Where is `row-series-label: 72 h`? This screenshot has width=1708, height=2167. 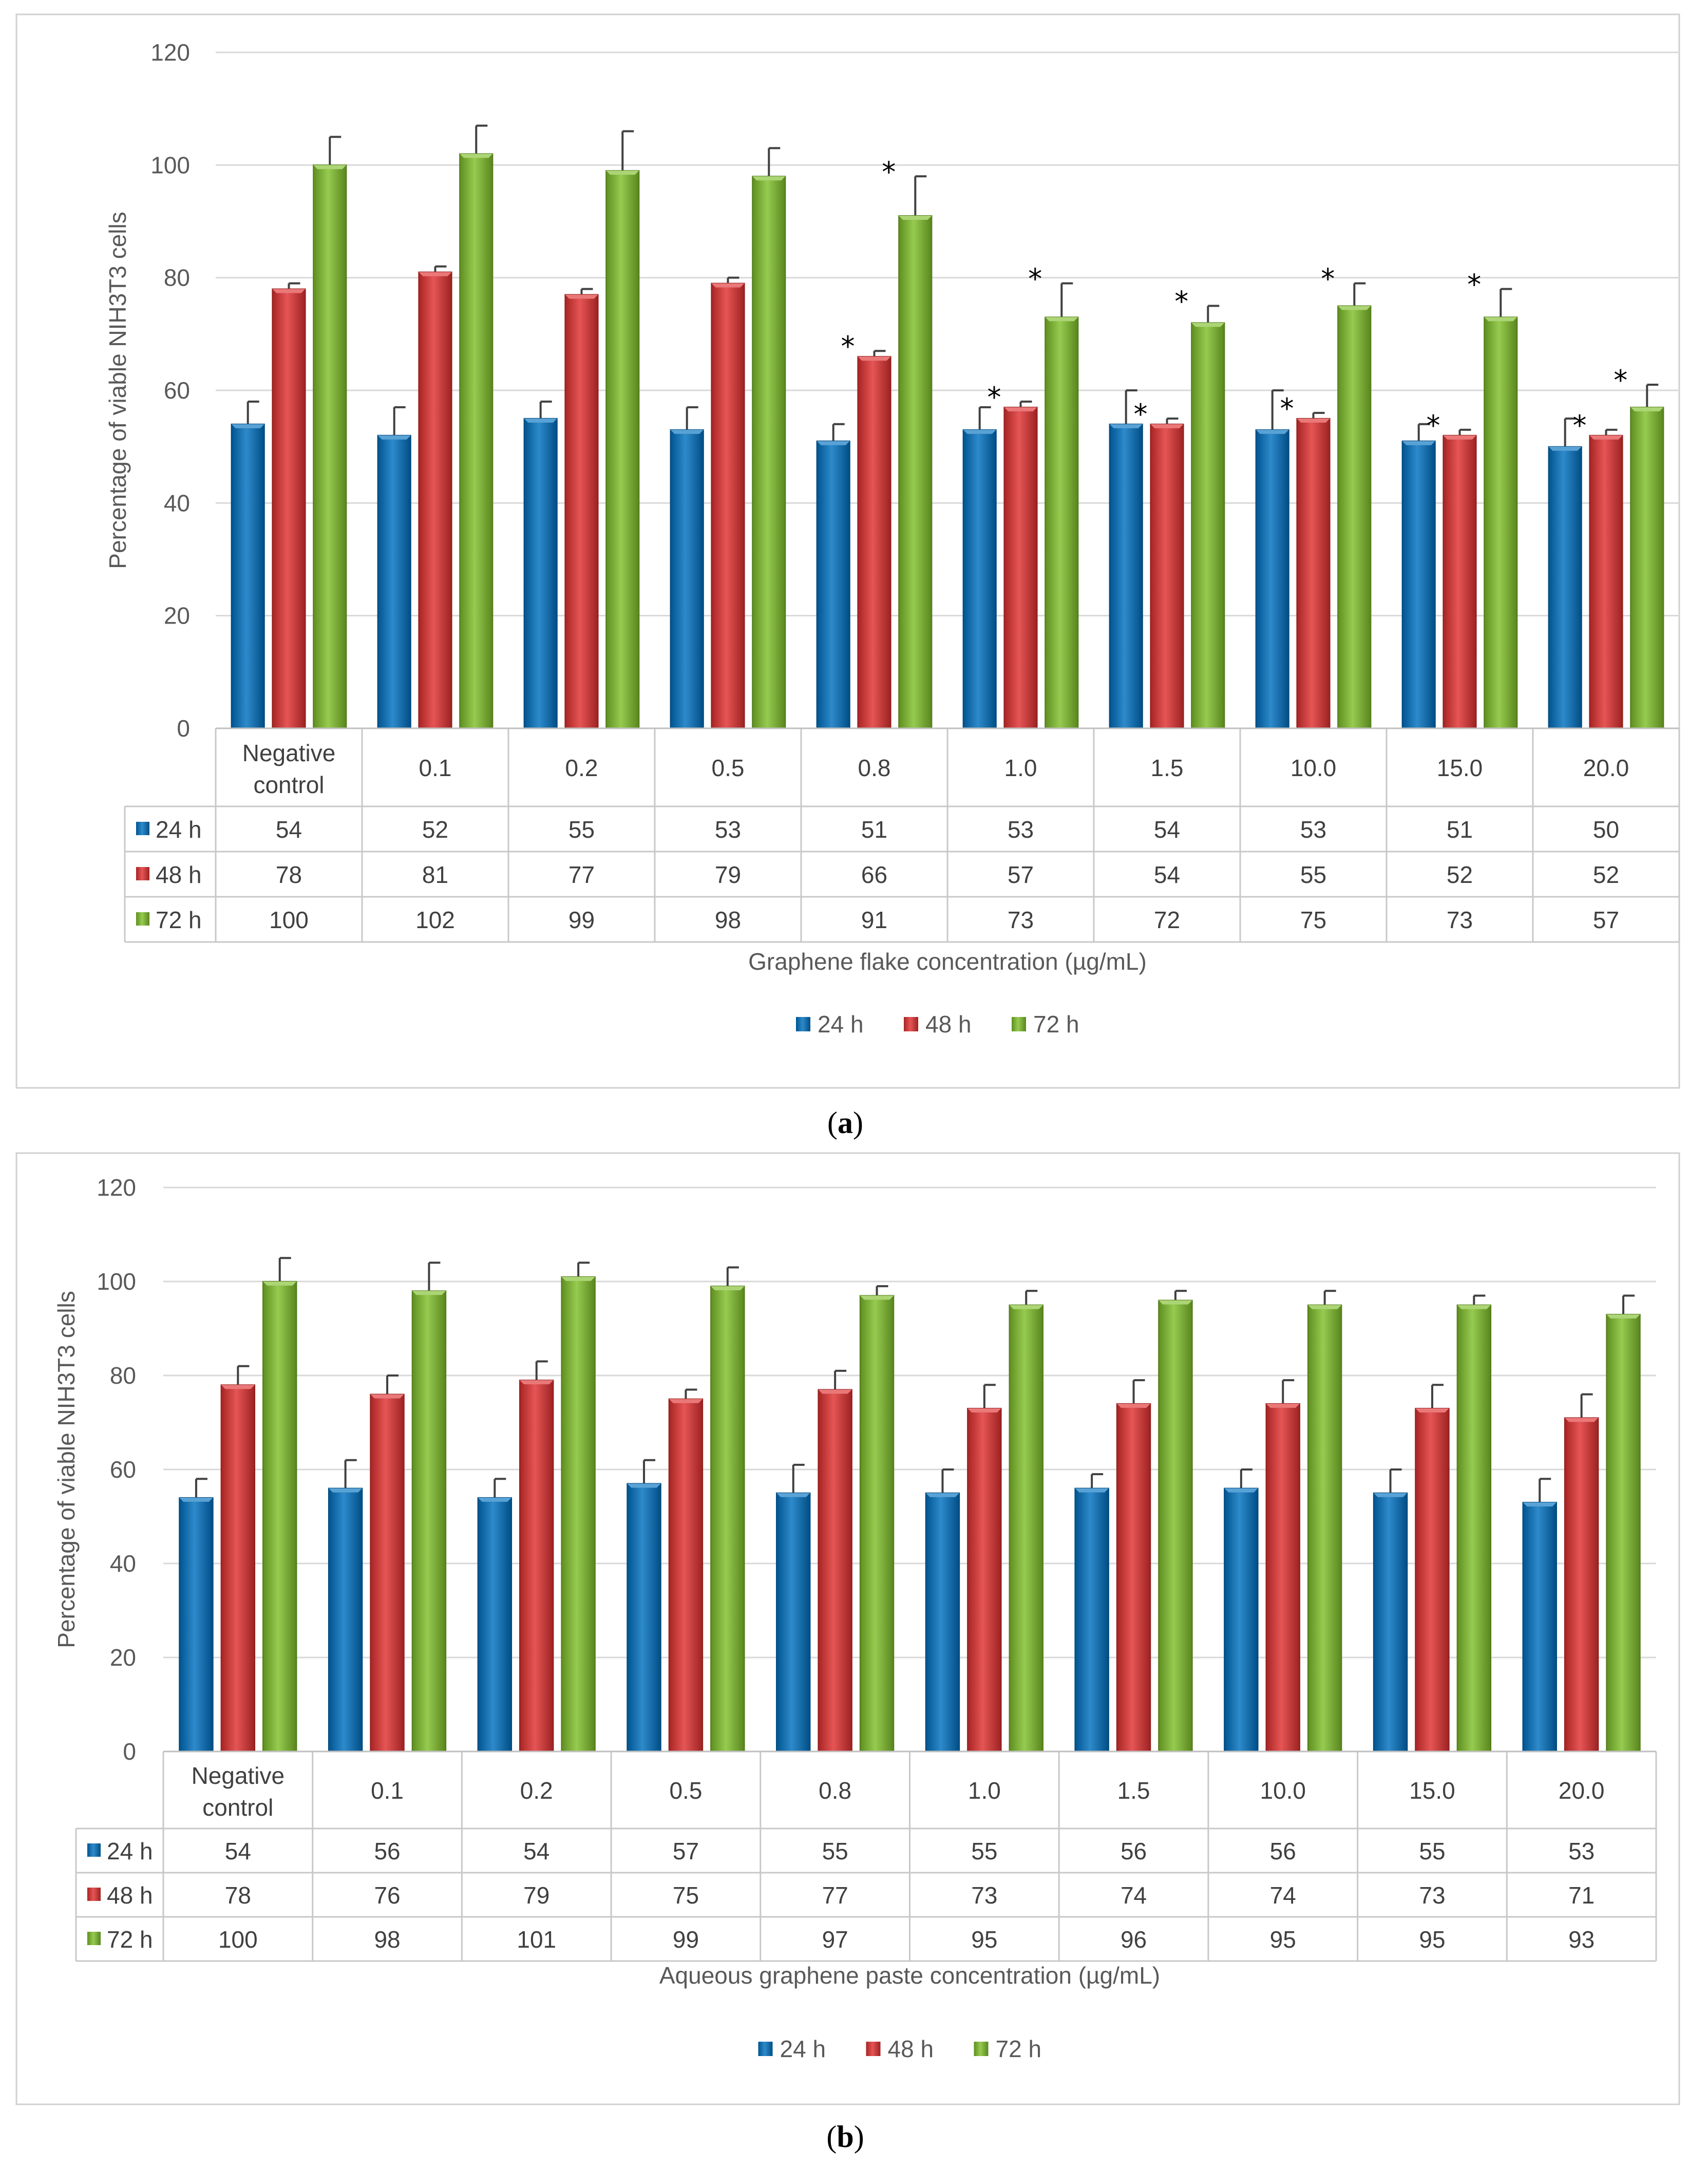 row-series-label: 72 h is located at coordinates (130, 1939).